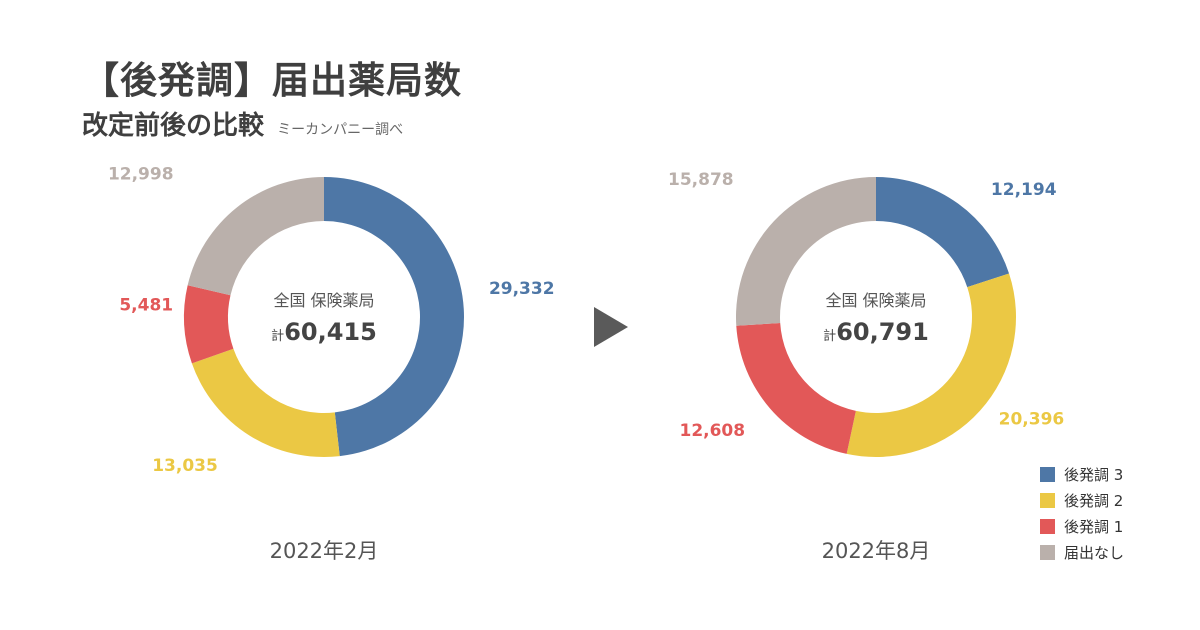  What do you see at coordinates (141, 174) in the screenshot?
I see `slice-value-label: 12,998` at bounding box center [141, 174].